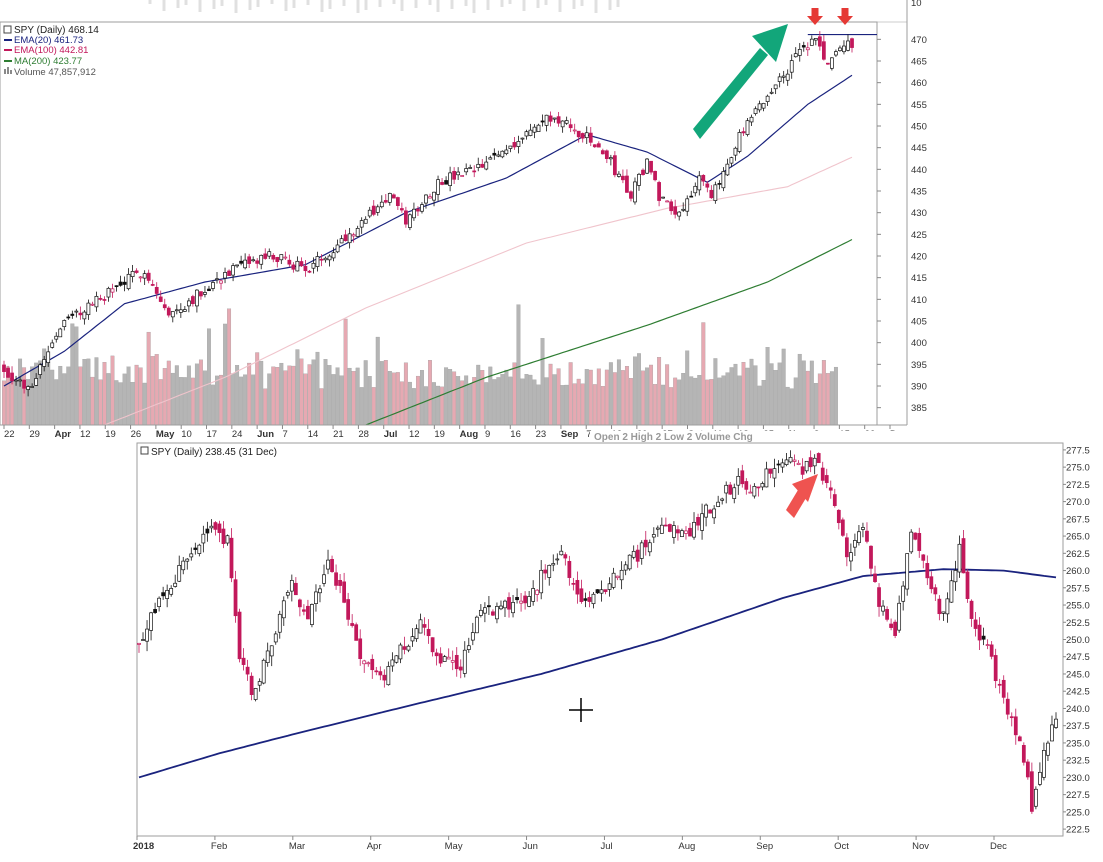 Image resolution: width=1103 pixels, height=862 pixels. What do you see at coordinates (841, 846) in the screenshot?
I see `x-tick-label: Oct` at bounding box center [841, 846].